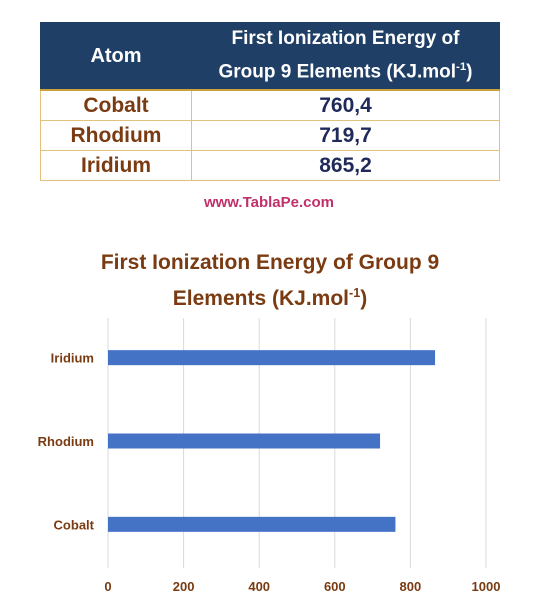 Image resolution: width=538 pixels, height=614 pixels. Describe the element at coordinates (116, 105) in the screenshot. I see `table-cell-atom: Cobalt` at that location.